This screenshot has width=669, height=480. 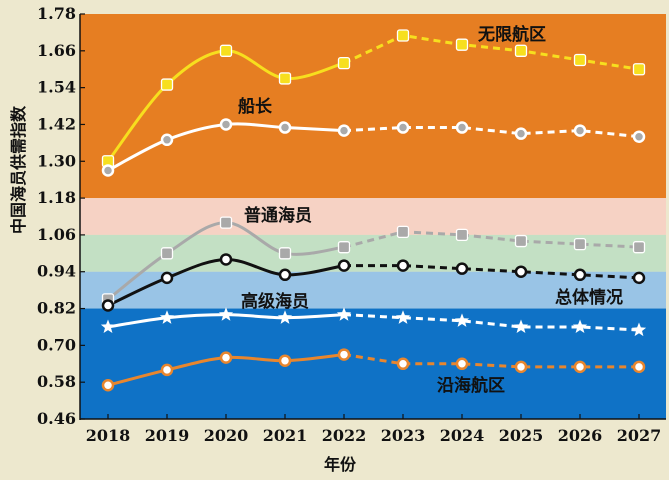 I want to click on point-coastal-2025, so click(x=521, y=367).